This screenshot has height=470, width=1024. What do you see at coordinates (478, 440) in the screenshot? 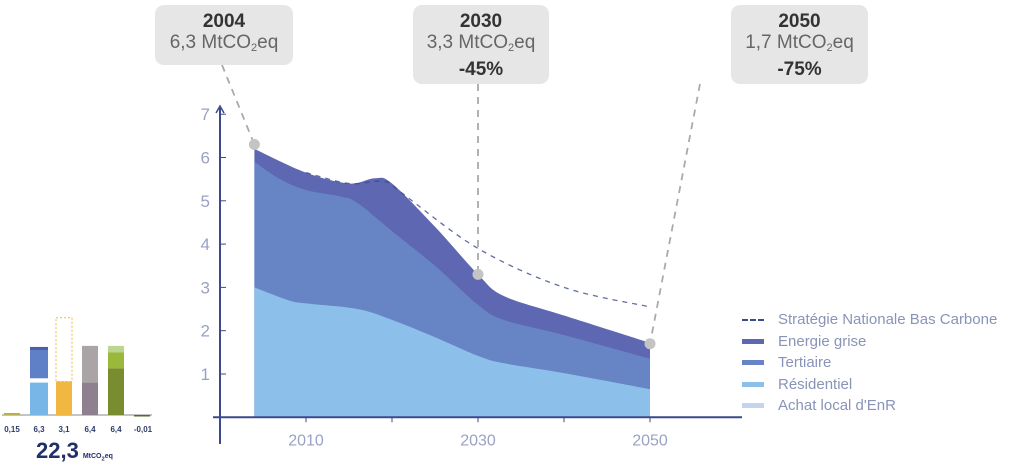
I see `x-tick-label: 2030` at bounding box center [478, 440].